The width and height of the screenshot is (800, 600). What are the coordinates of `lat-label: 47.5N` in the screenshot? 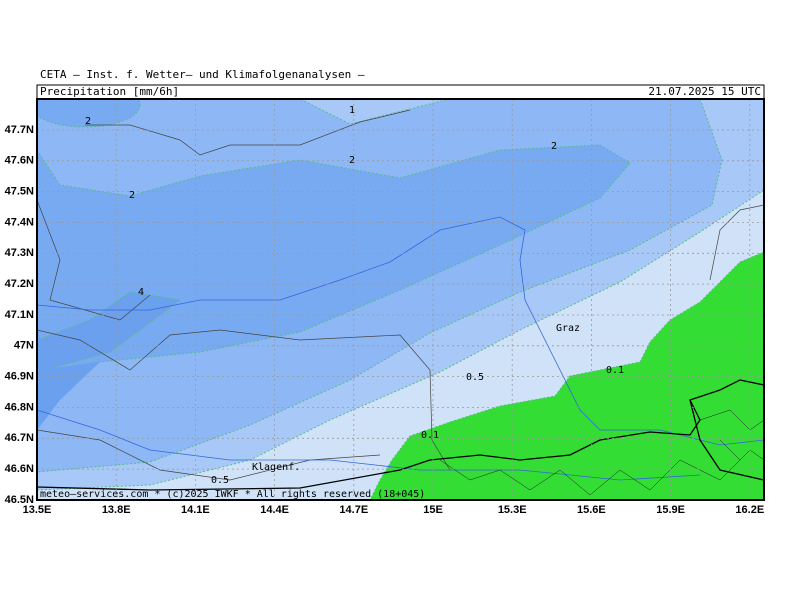 It's located at (19, 192).